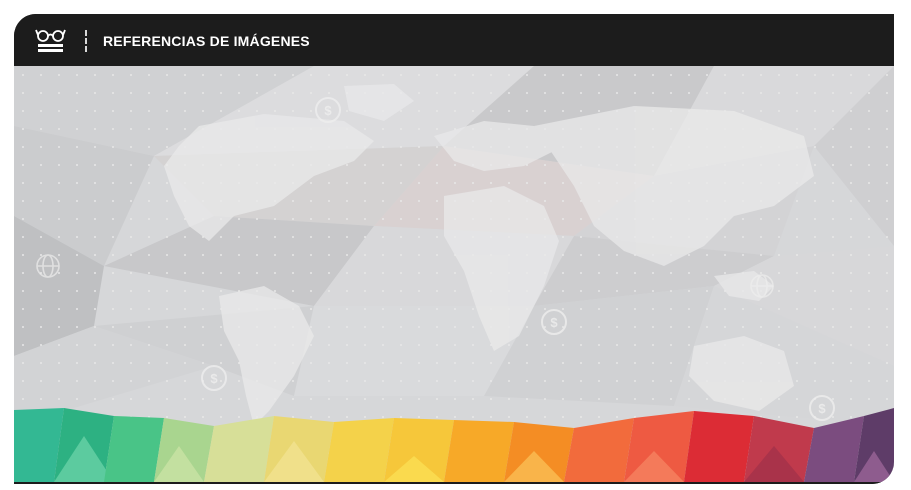  Describe the element at coordinates (454, 40) in the screenshot. I see `panel-header: REFERENCIAS DE IMÁGENES` at that location.